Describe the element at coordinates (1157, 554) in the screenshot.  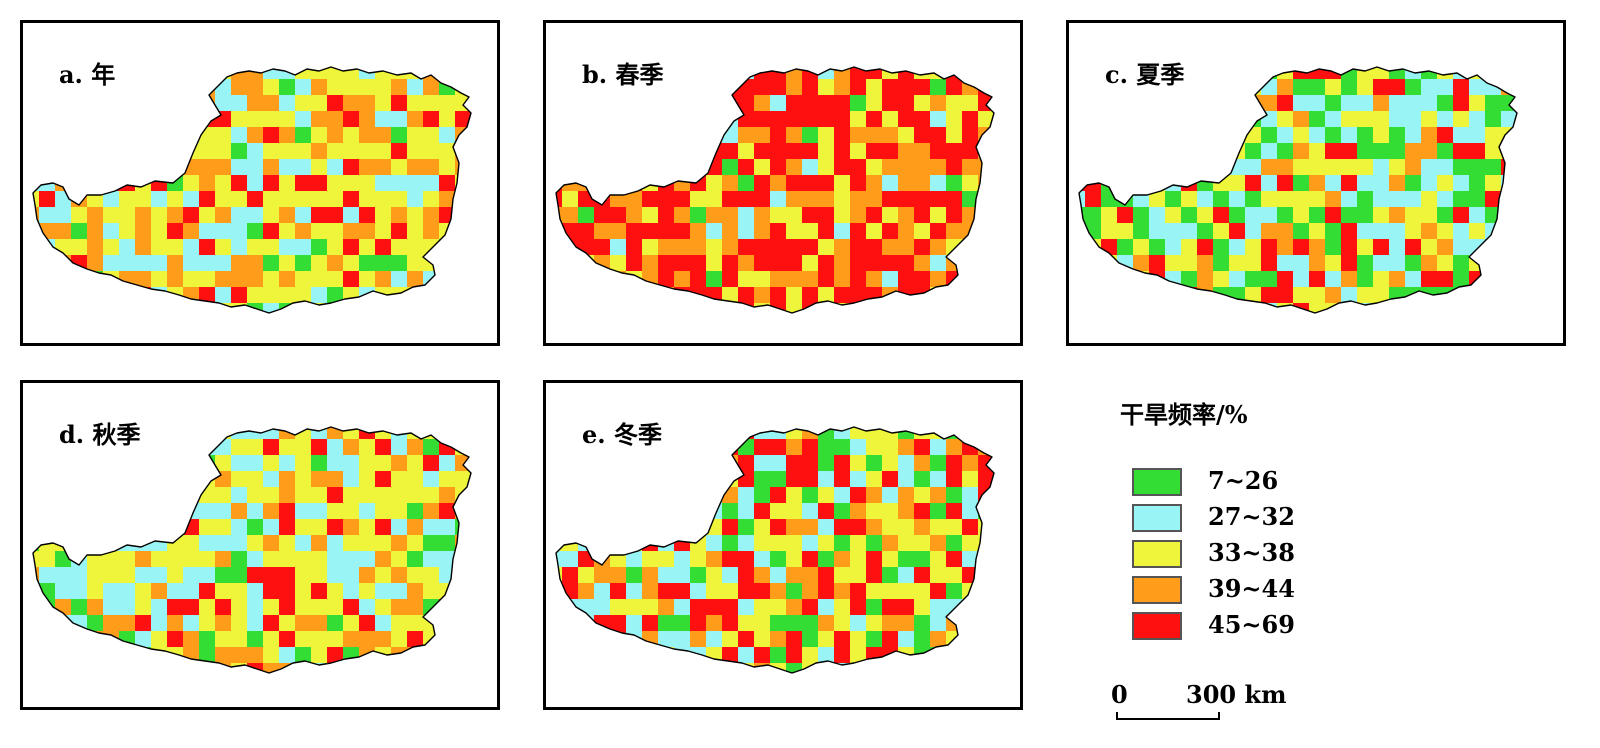
I see `legend-swatch` at that location.